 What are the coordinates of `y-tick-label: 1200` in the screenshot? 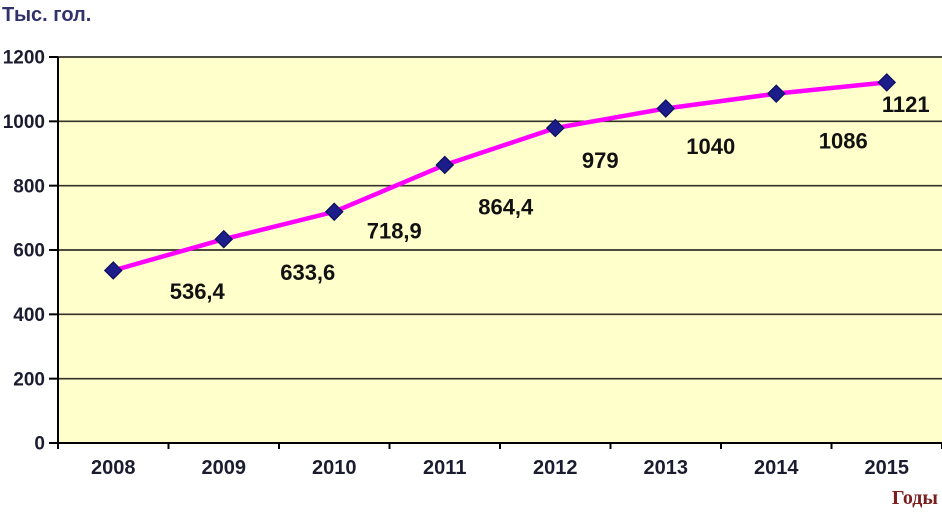 It's located at (24, 58).